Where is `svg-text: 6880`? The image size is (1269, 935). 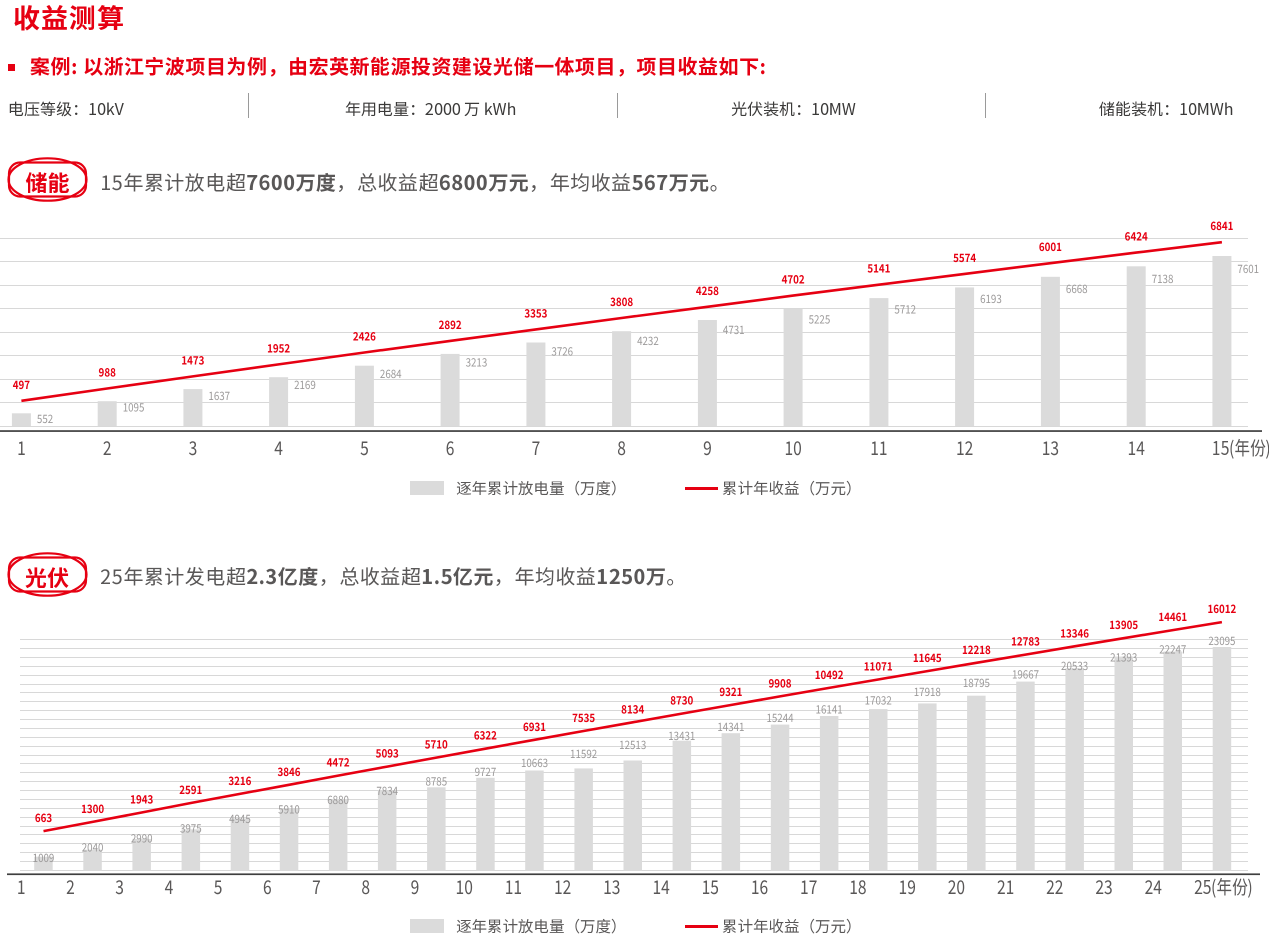
svg-text: 6880 is located at coordinates (338, 800).